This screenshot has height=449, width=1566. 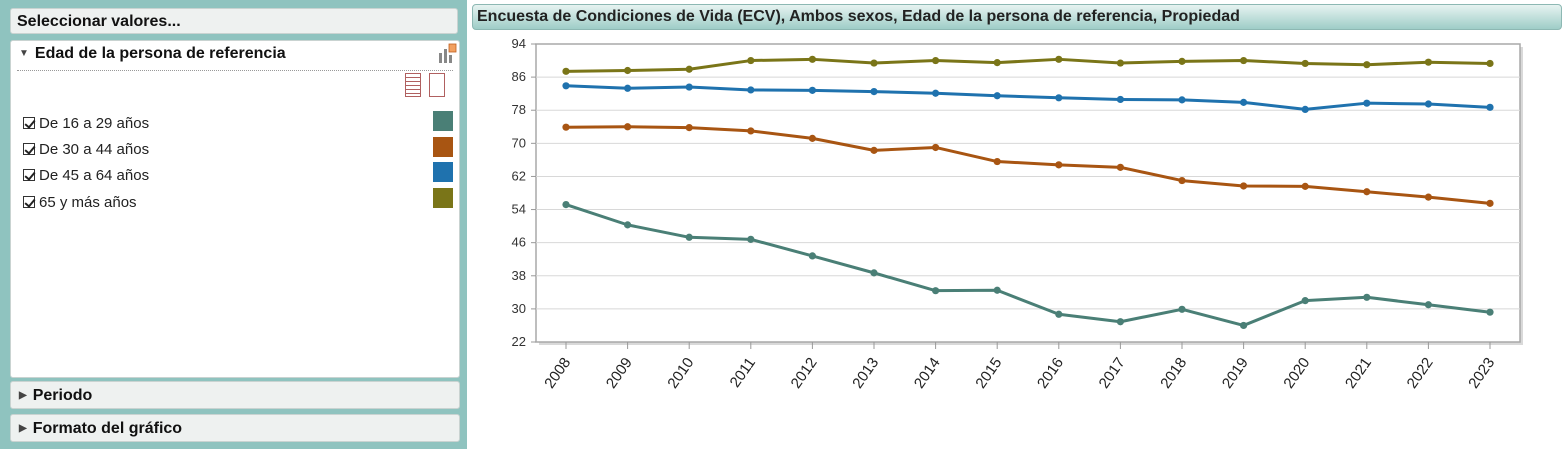 I want to click on y-tick-label: 62, so click(x=519, y=175).